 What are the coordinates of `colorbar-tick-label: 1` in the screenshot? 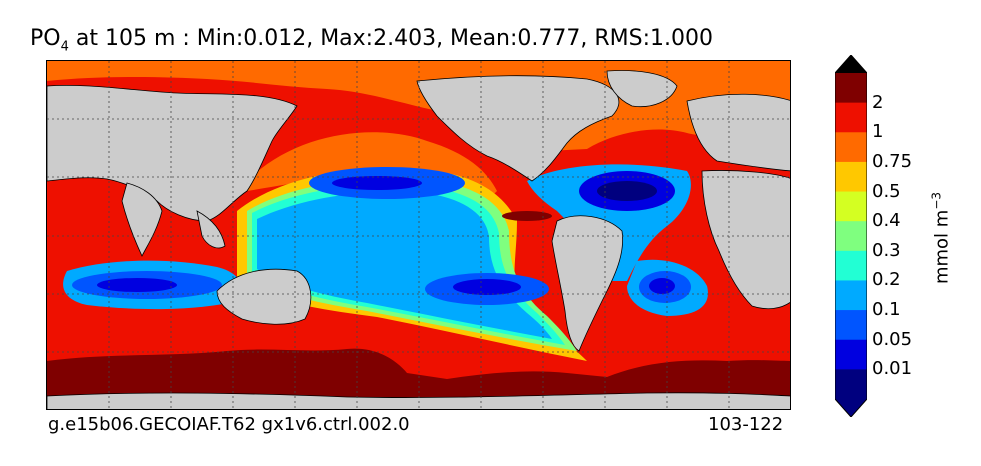 It's located at (878, 132).